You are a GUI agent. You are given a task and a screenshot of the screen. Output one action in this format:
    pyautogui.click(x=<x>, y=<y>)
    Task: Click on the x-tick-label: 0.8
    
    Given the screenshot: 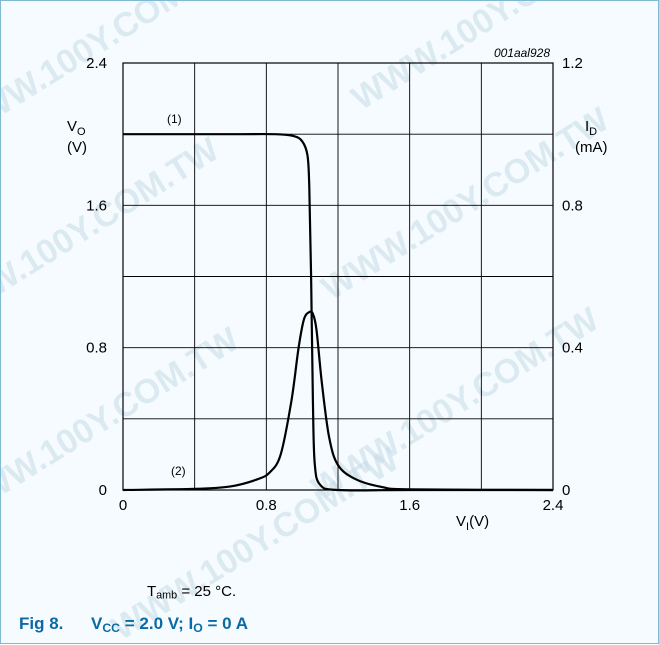 What is the action you would take?
    pyautogui.click(x=266, y=505)
    